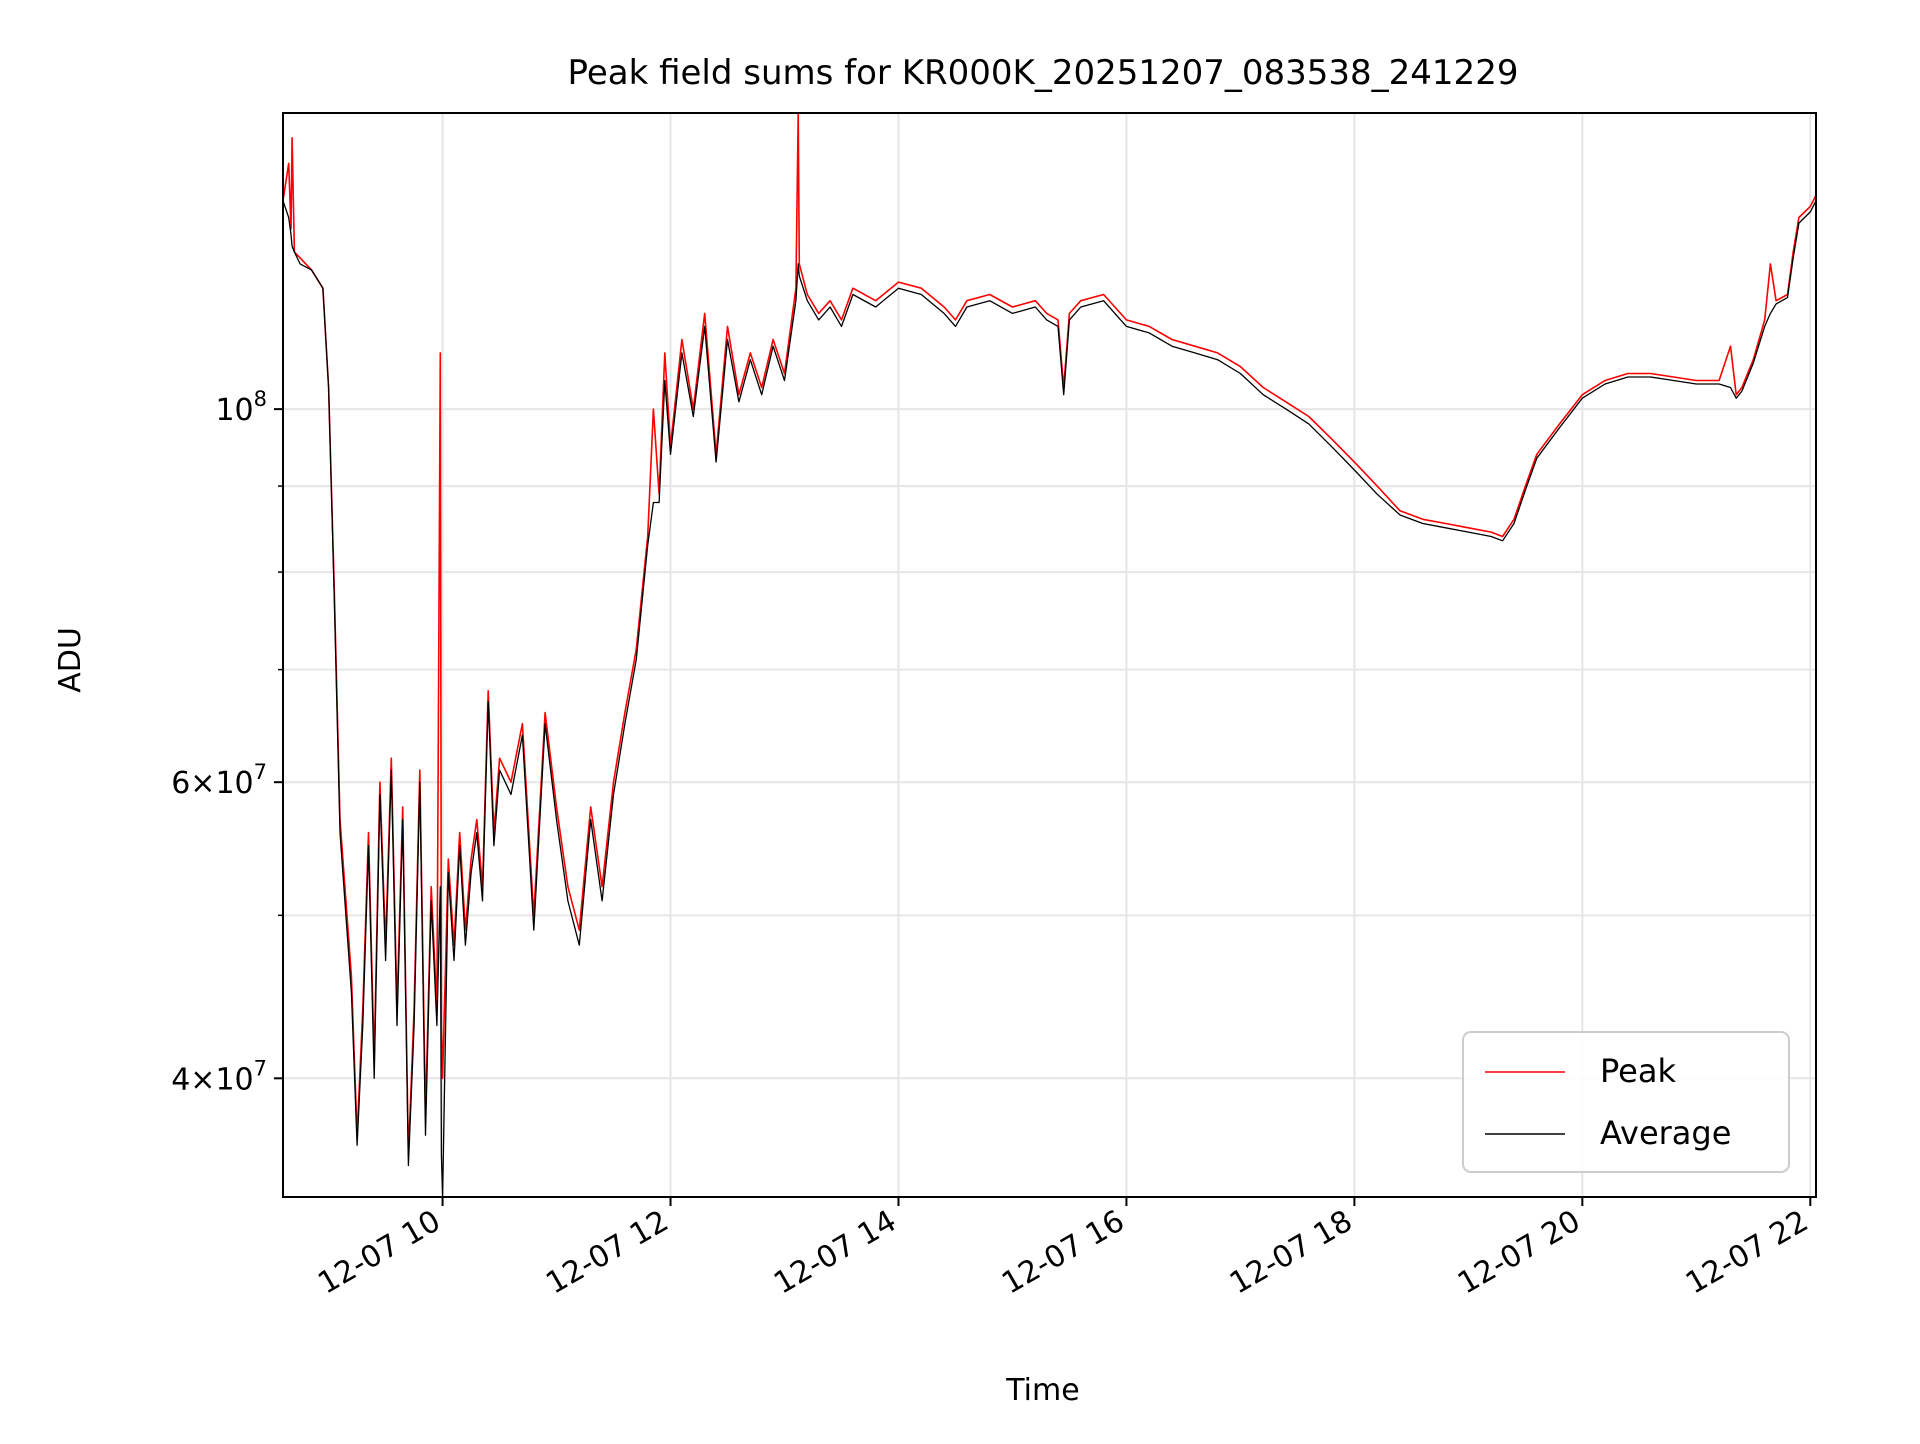 This screenshot has height=1444, width=1920. What do you see at coordinates (70, 660) in the screenshot?
I see `y-axis-label: ADU` at bounding box center [70, 660].